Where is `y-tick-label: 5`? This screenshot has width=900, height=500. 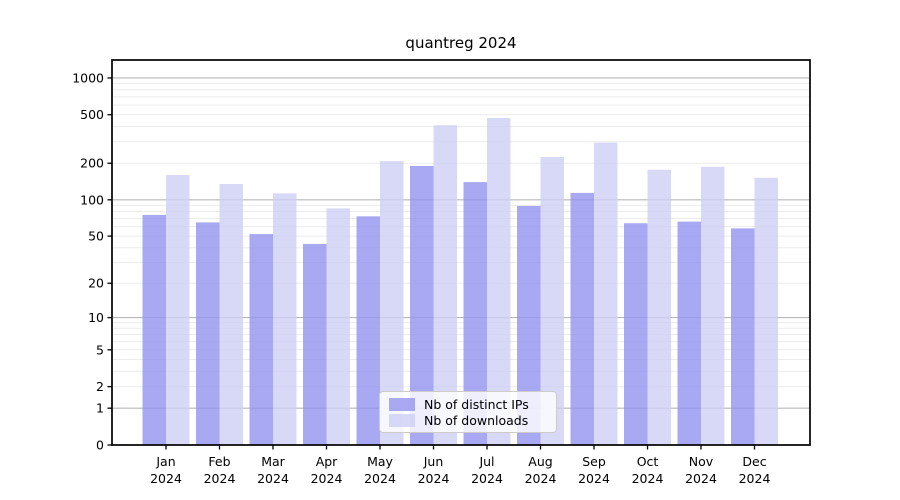 y-tick-label: 5 is located at coordinates (100, 349).